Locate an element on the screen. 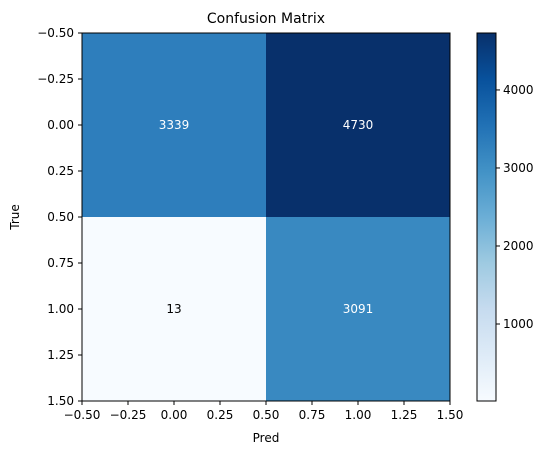 The image size is (549, 455). y-tick-label: 1.00 is located at coordinates (60, 309).